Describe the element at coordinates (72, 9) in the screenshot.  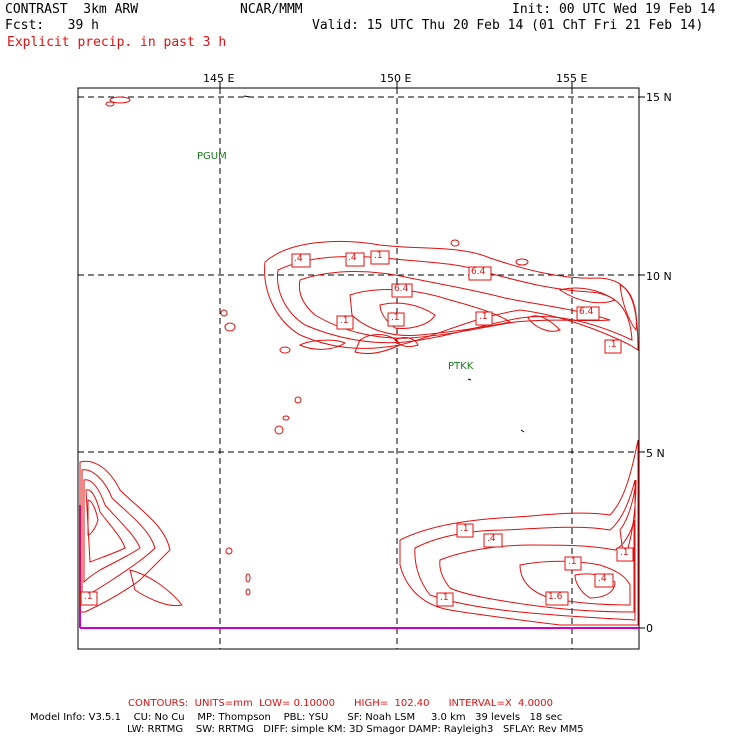
I see `model-name: CONTRAST 3km ARW` at that location.